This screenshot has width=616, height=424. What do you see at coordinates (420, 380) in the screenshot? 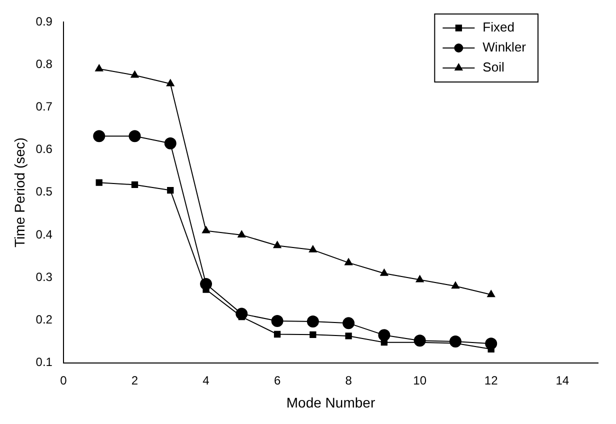
I see `x-tick-label: 10` at bounding box center [420, 380].